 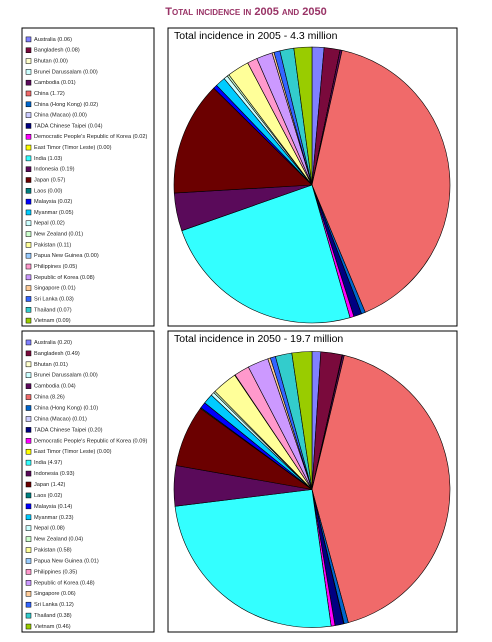 I want to click on legend-label: Malaysia (0.14), so click(x=53, y=507).